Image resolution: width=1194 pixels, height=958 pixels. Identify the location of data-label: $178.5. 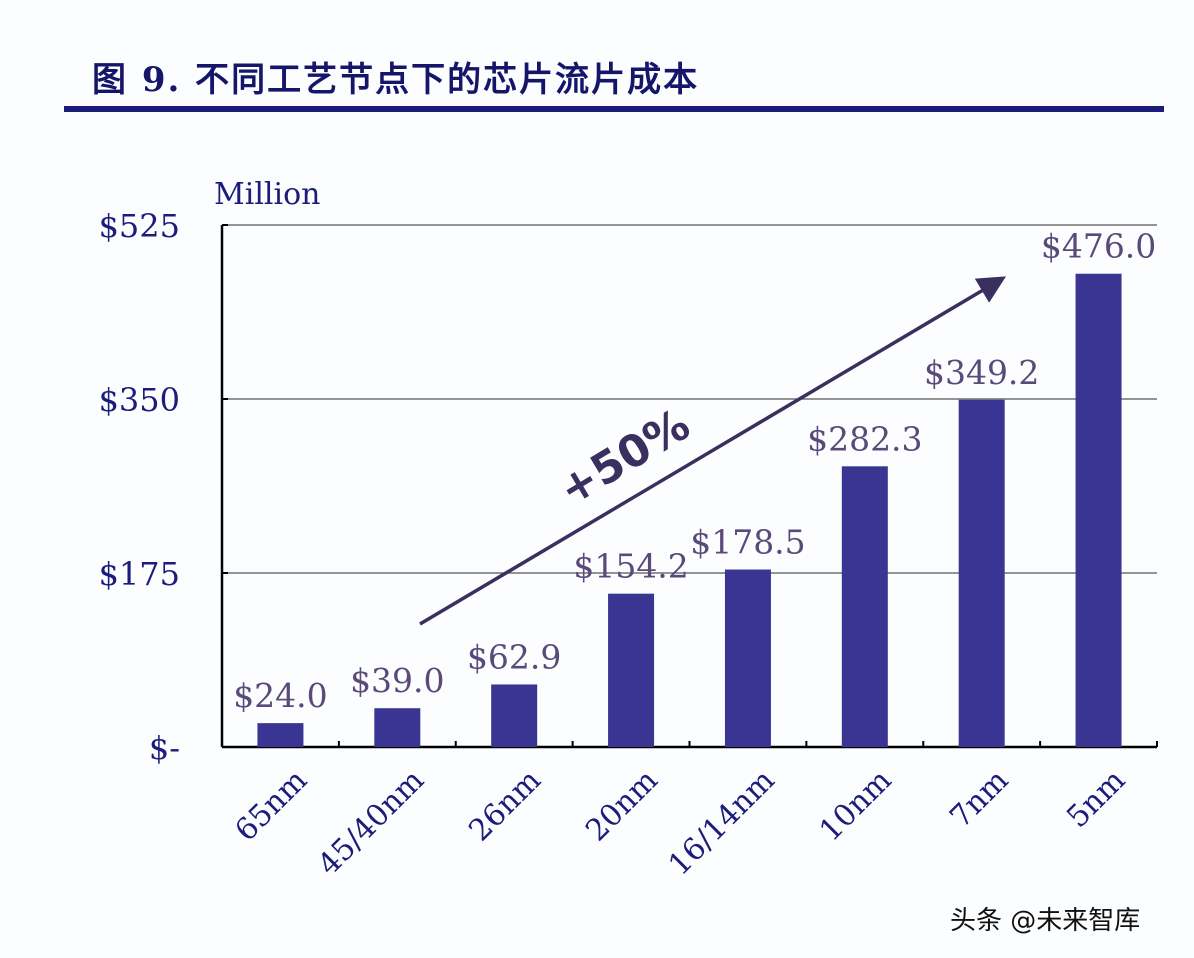
(747, 542).